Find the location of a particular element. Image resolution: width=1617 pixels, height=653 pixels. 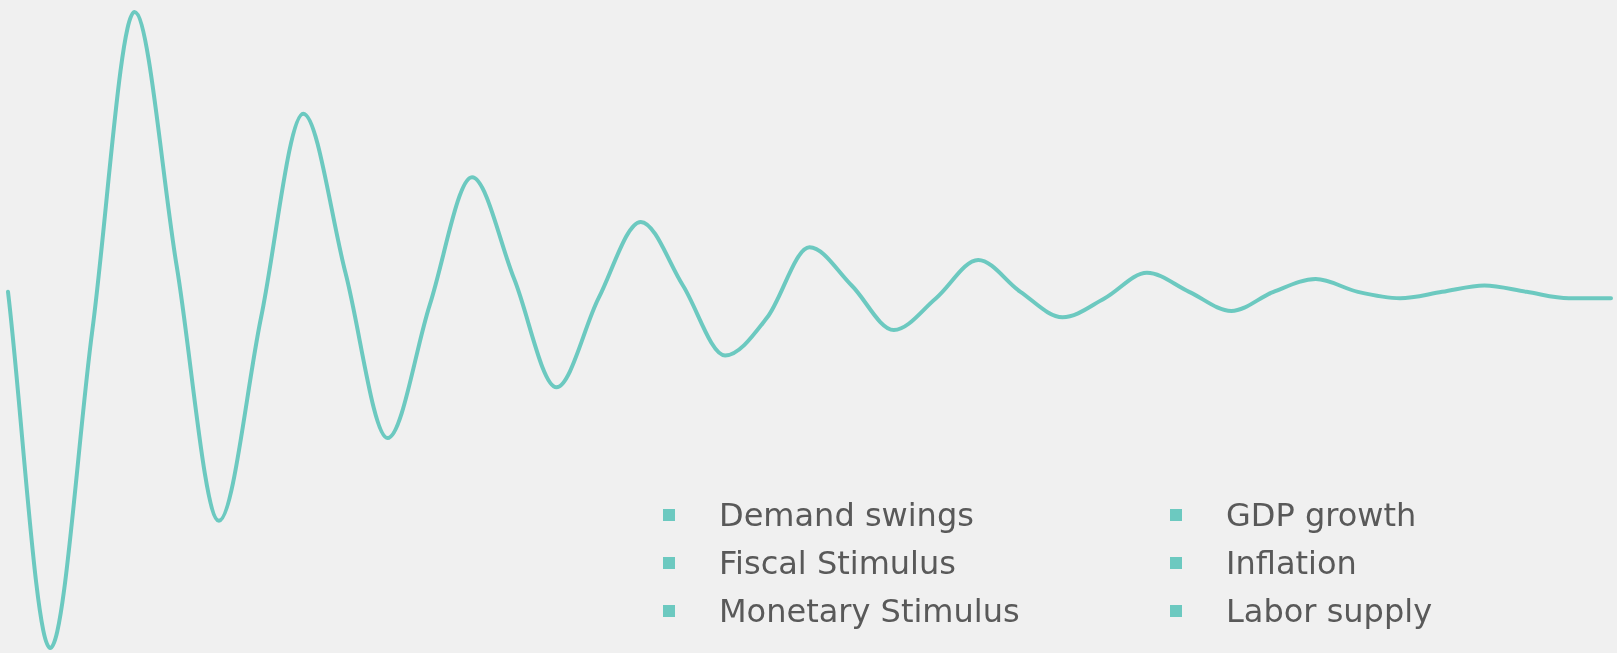

annotation: Demand swings is located at coordinates (846, 515).